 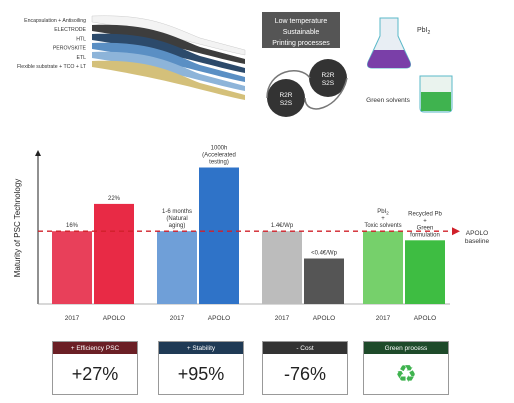 I want to click on layer-label: PEROVSKITE, so click(x=70, y=49).